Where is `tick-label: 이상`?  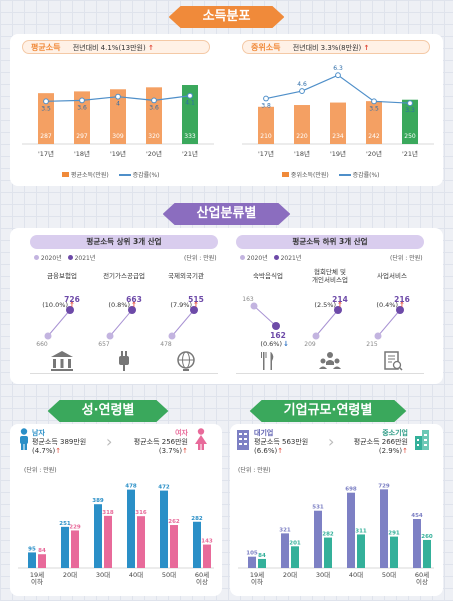
tick-label: 이상 is located at coordinates (202, 581).